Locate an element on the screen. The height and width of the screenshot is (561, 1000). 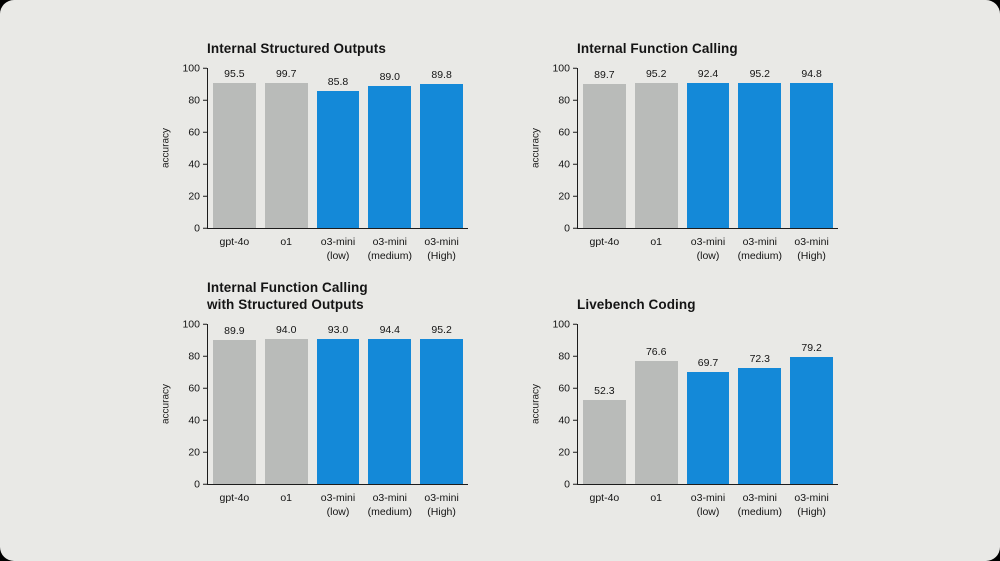
bar-value-label: 92.4 is located at coordinates (708, 74).